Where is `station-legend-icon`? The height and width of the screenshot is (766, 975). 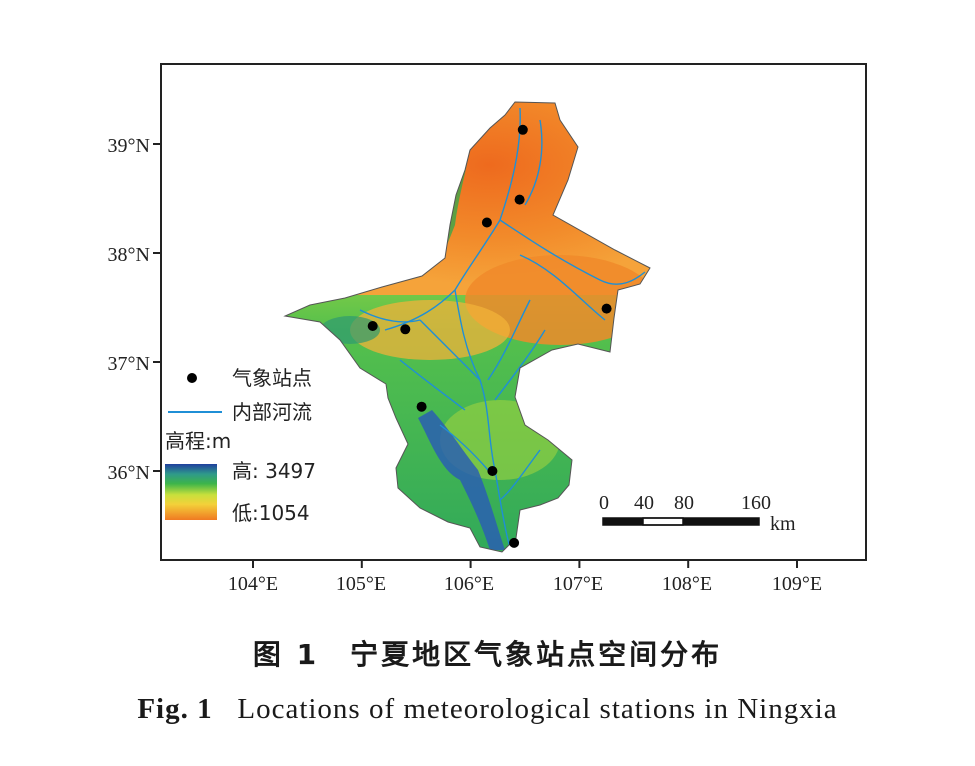
station-legend-icon is located at coordinates (192, 378).